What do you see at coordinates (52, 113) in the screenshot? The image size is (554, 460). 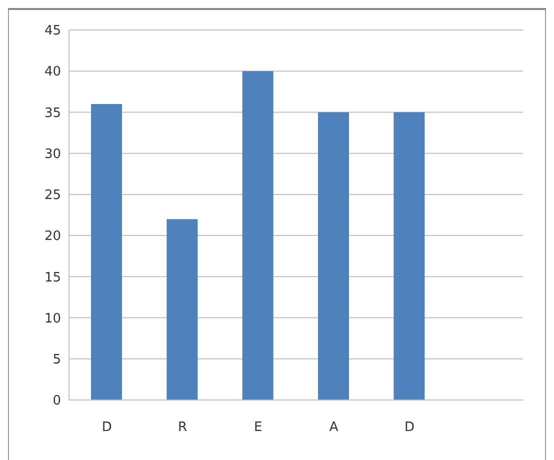 I see `y-tick-label: 35` at bounding box center [52, 113].